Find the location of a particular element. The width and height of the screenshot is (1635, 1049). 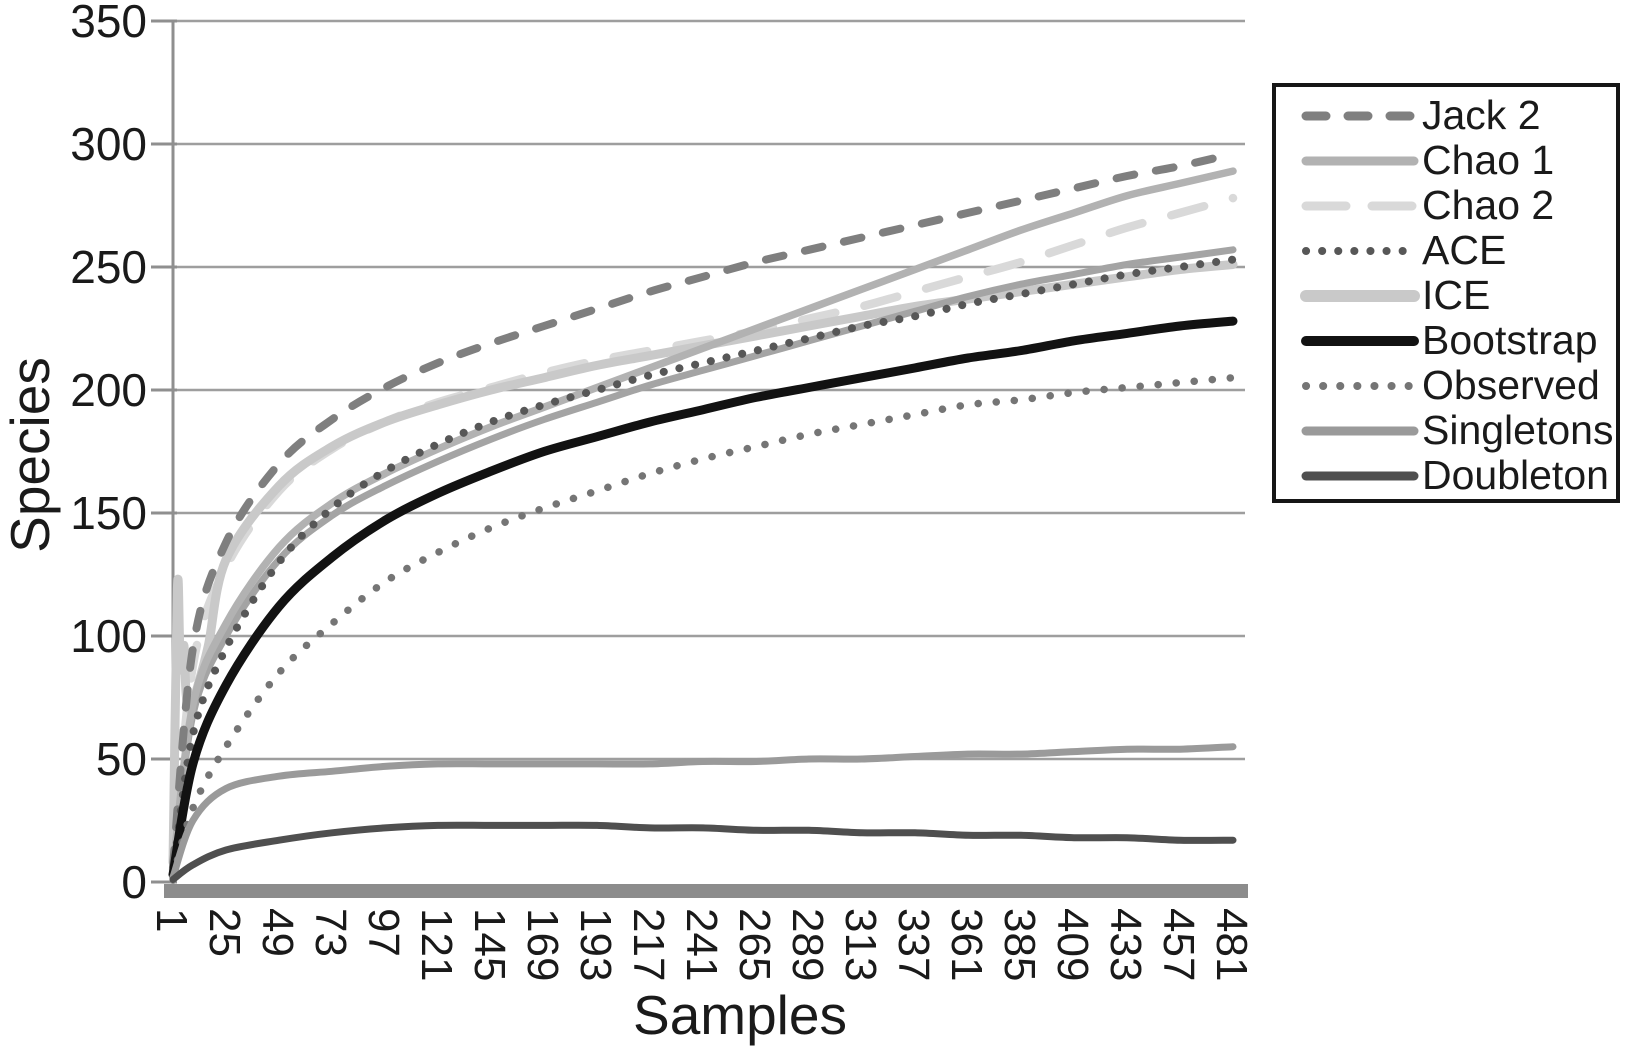

y-axis-title: Species is located at coordinates (30, 455).